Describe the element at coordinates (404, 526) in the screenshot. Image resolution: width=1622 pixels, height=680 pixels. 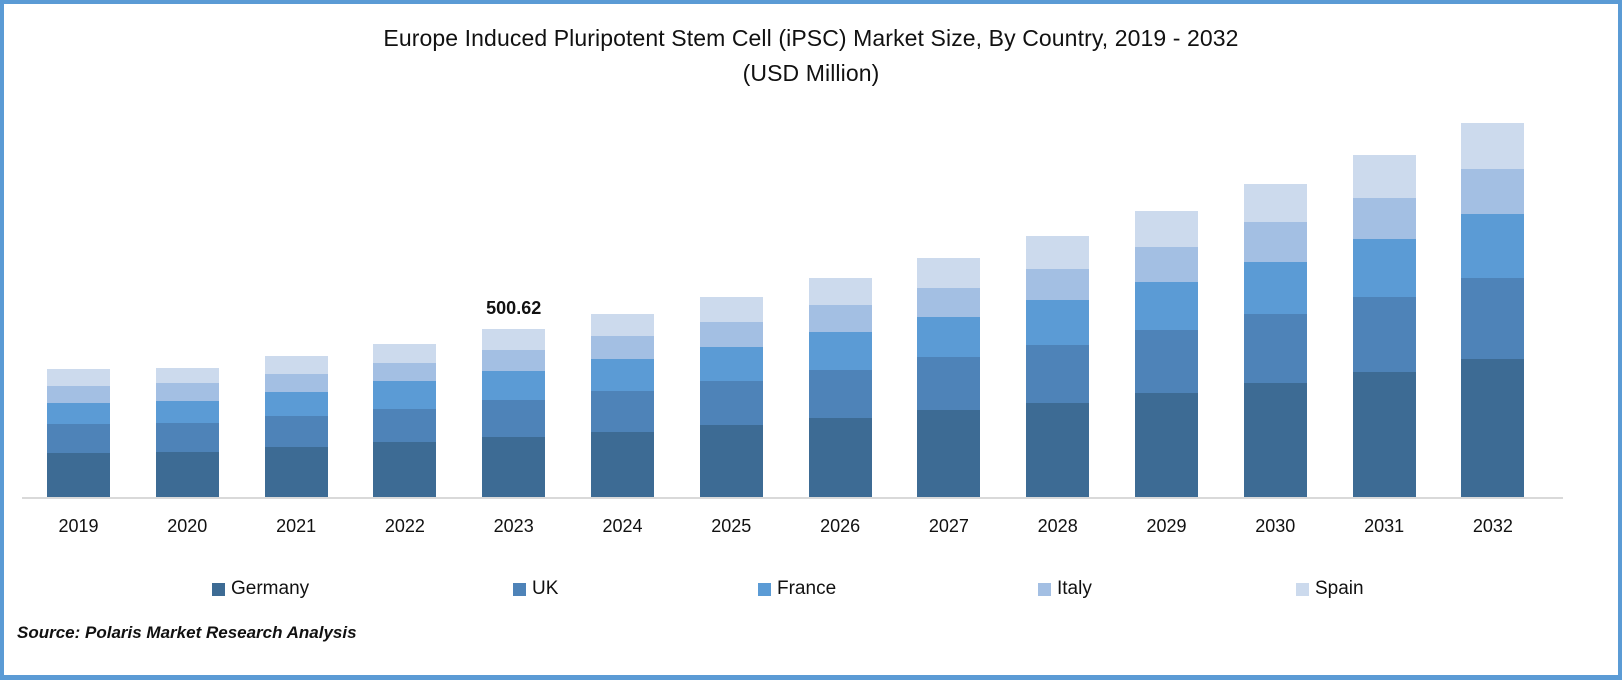
I see `x-tick-label: 2022` at that location.